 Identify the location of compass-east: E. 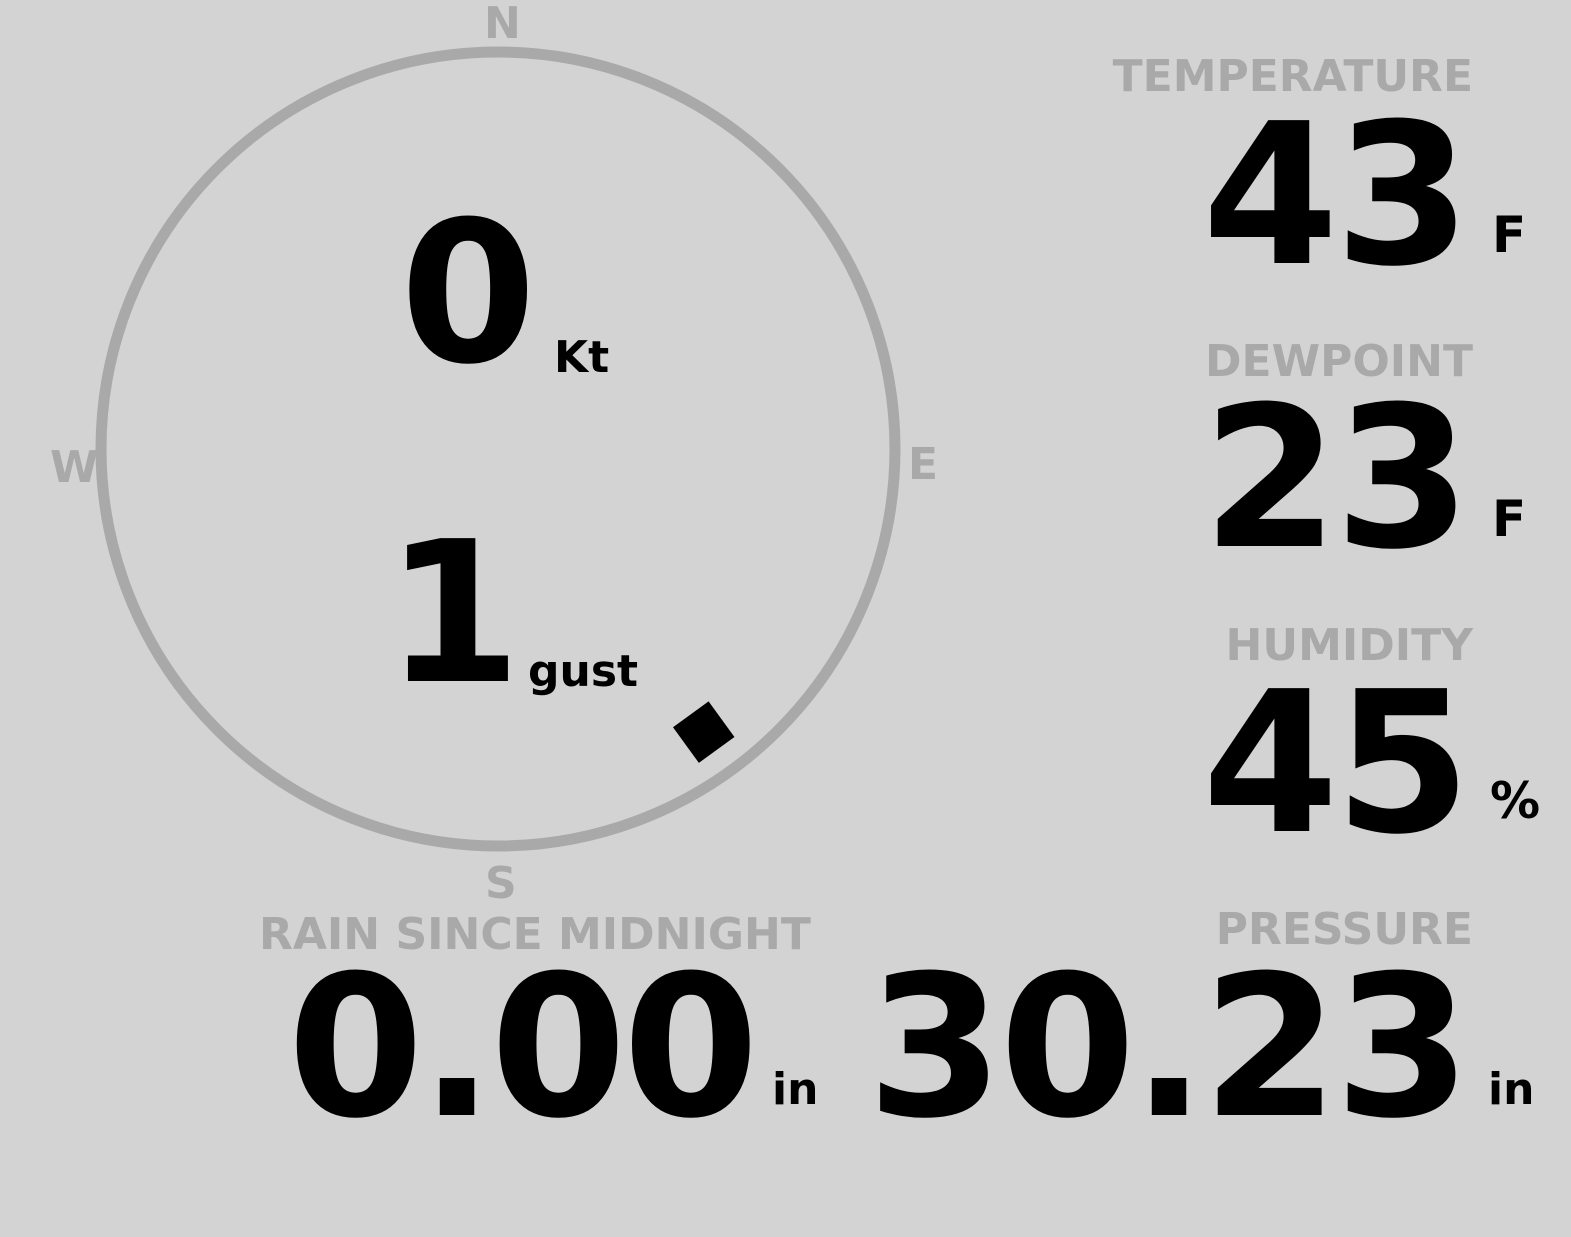
(923, 464).